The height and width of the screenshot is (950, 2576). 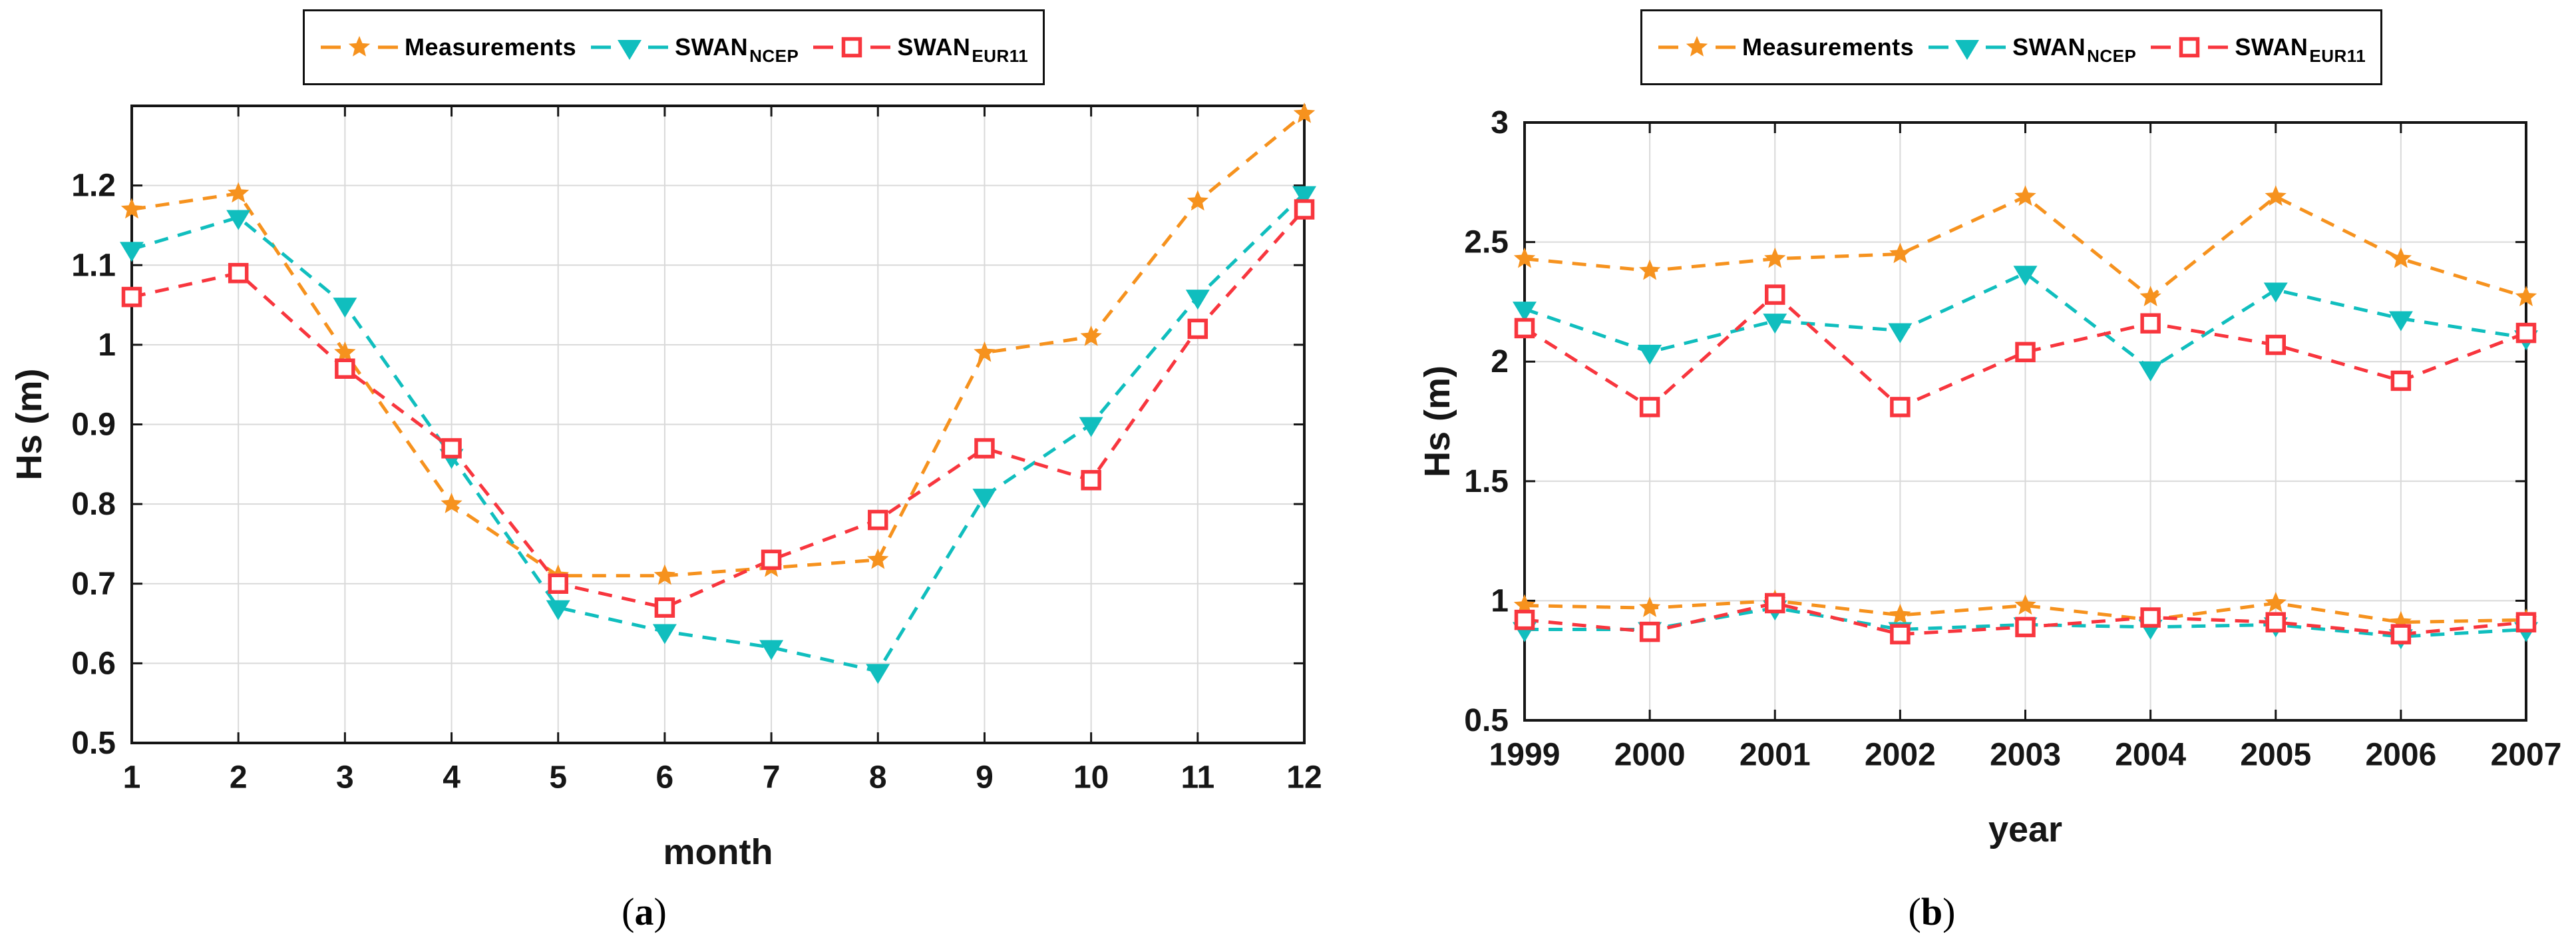 I want to click on series-markers-SWAN_EUR11 (lower group), so click(x=2025, y=619).